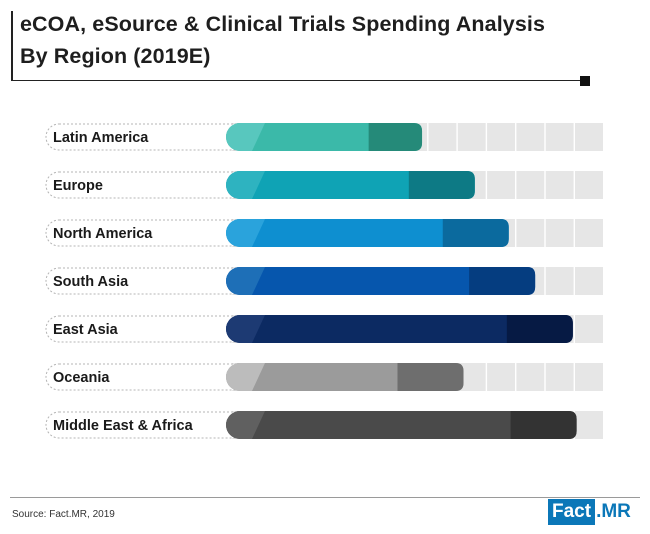 This screenshot has height=534, width=650. Describe the element at coordinates (585, 81) in the screenshot. I see `title-square-marker` at that location.